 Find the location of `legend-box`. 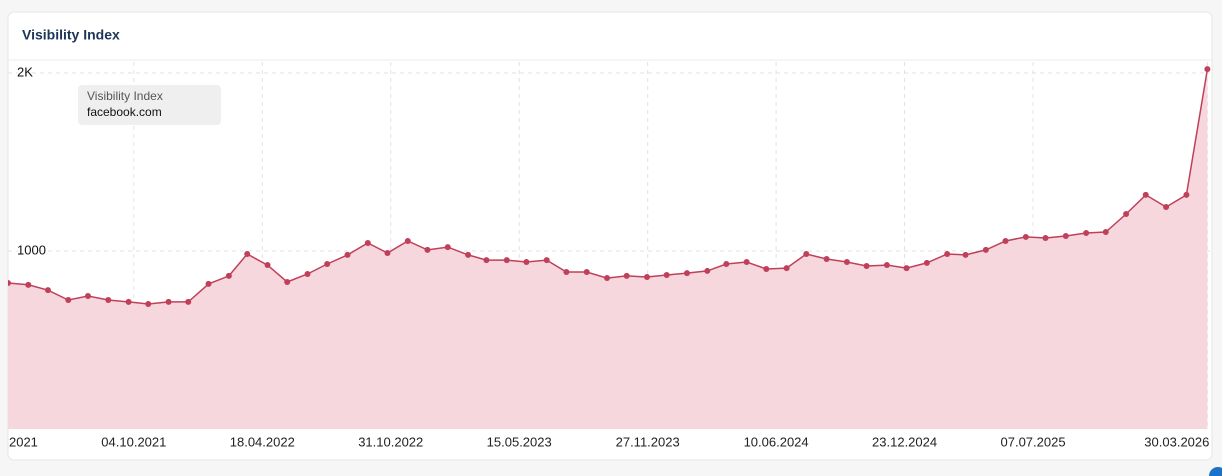

legend-box is located at coordinates (149, 105).